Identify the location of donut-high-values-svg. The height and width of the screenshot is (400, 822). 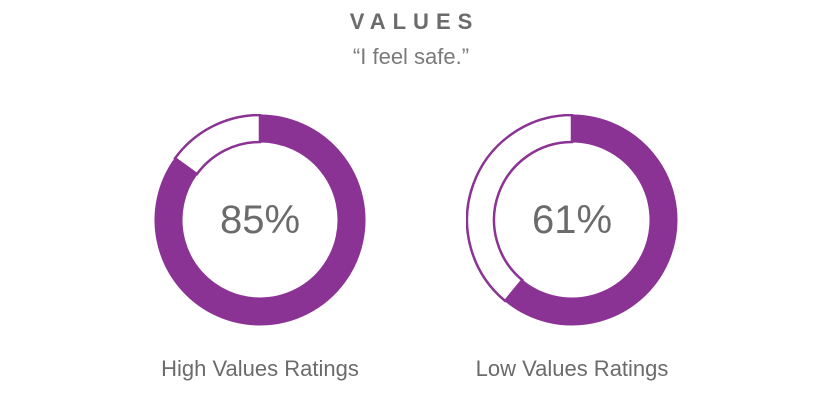
(260, 220).